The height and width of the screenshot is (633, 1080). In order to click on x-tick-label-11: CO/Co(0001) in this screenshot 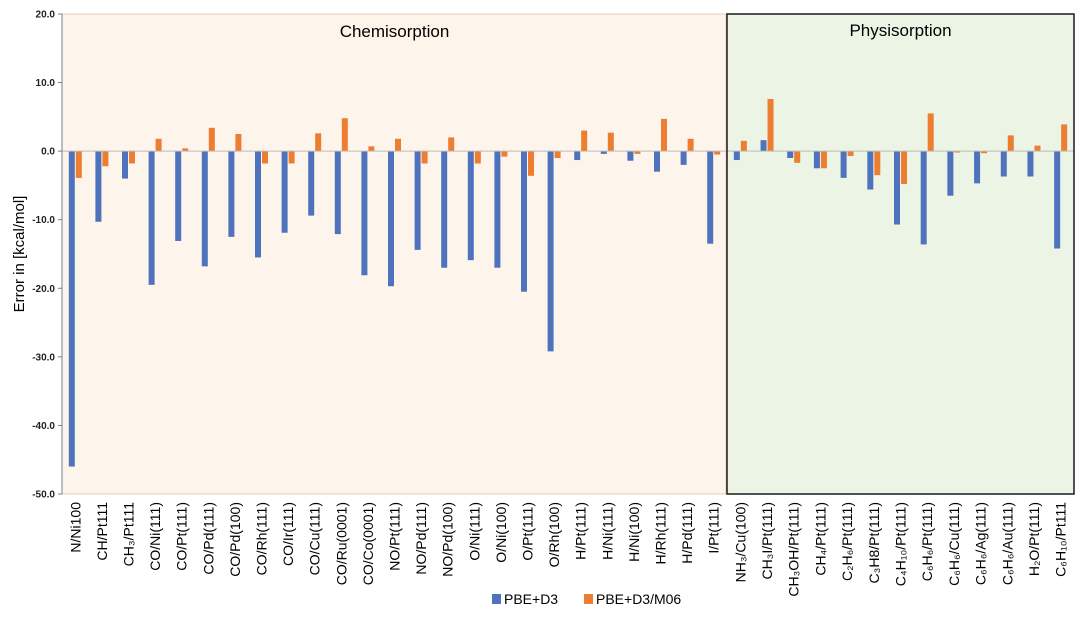, I will do `click(368, 543)`.